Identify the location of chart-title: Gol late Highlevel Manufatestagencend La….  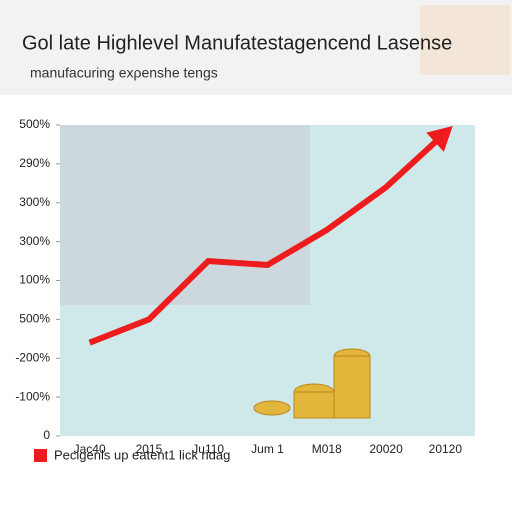
(237, 43).